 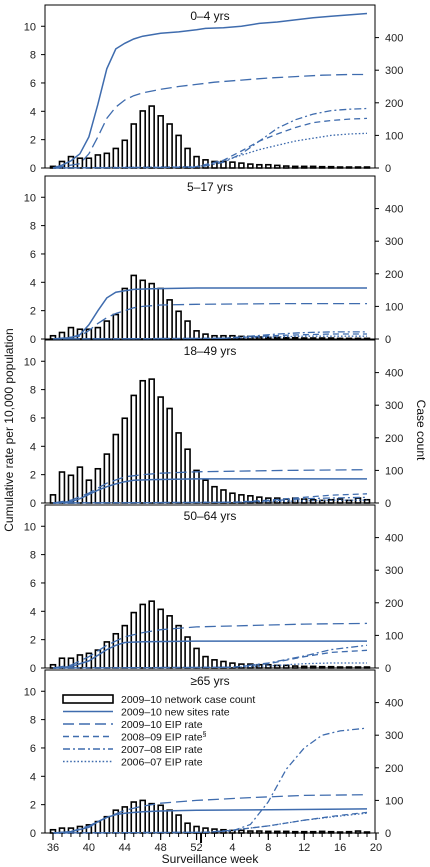 I want to click on x-axis-title: Surveillance week, so click(x=211, y=859).